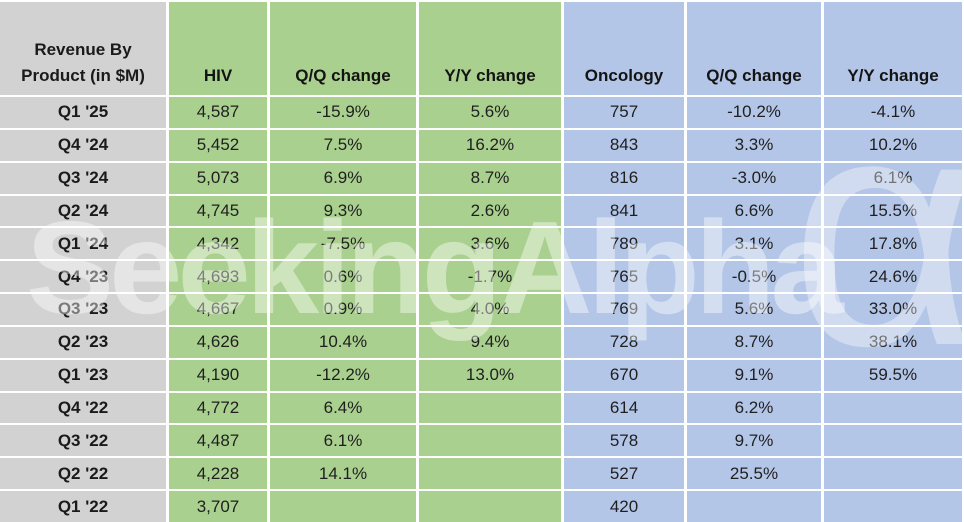 This screenshot has width=964, height=522. Describe the element at coordinates (490, 145) in the screenshot. I see `data-cell: 16.2%` at that location.